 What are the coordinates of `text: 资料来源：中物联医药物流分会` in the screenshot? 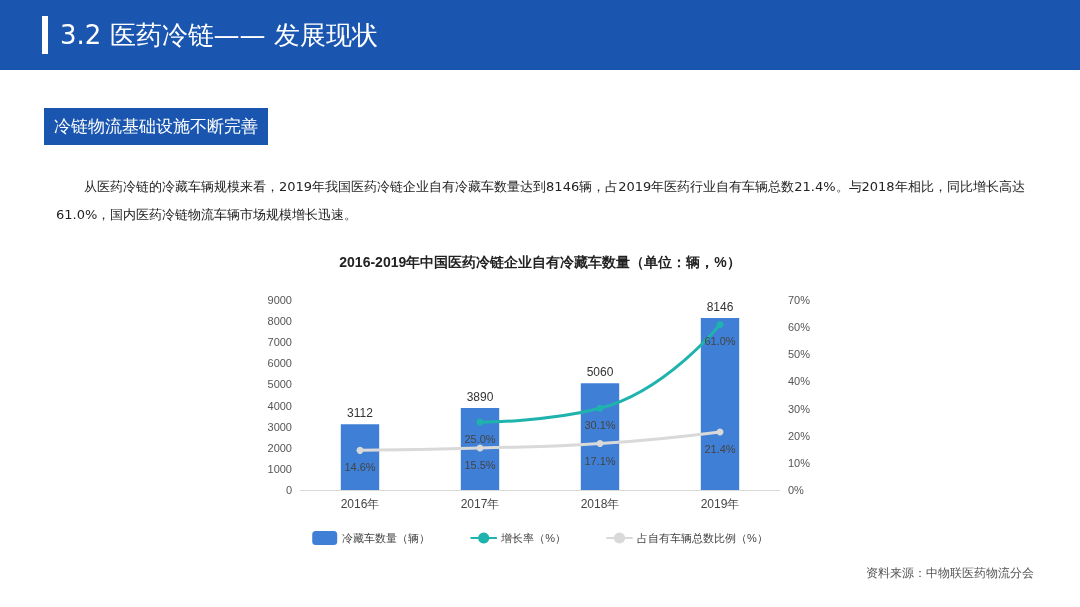 It's located at (950, 573).